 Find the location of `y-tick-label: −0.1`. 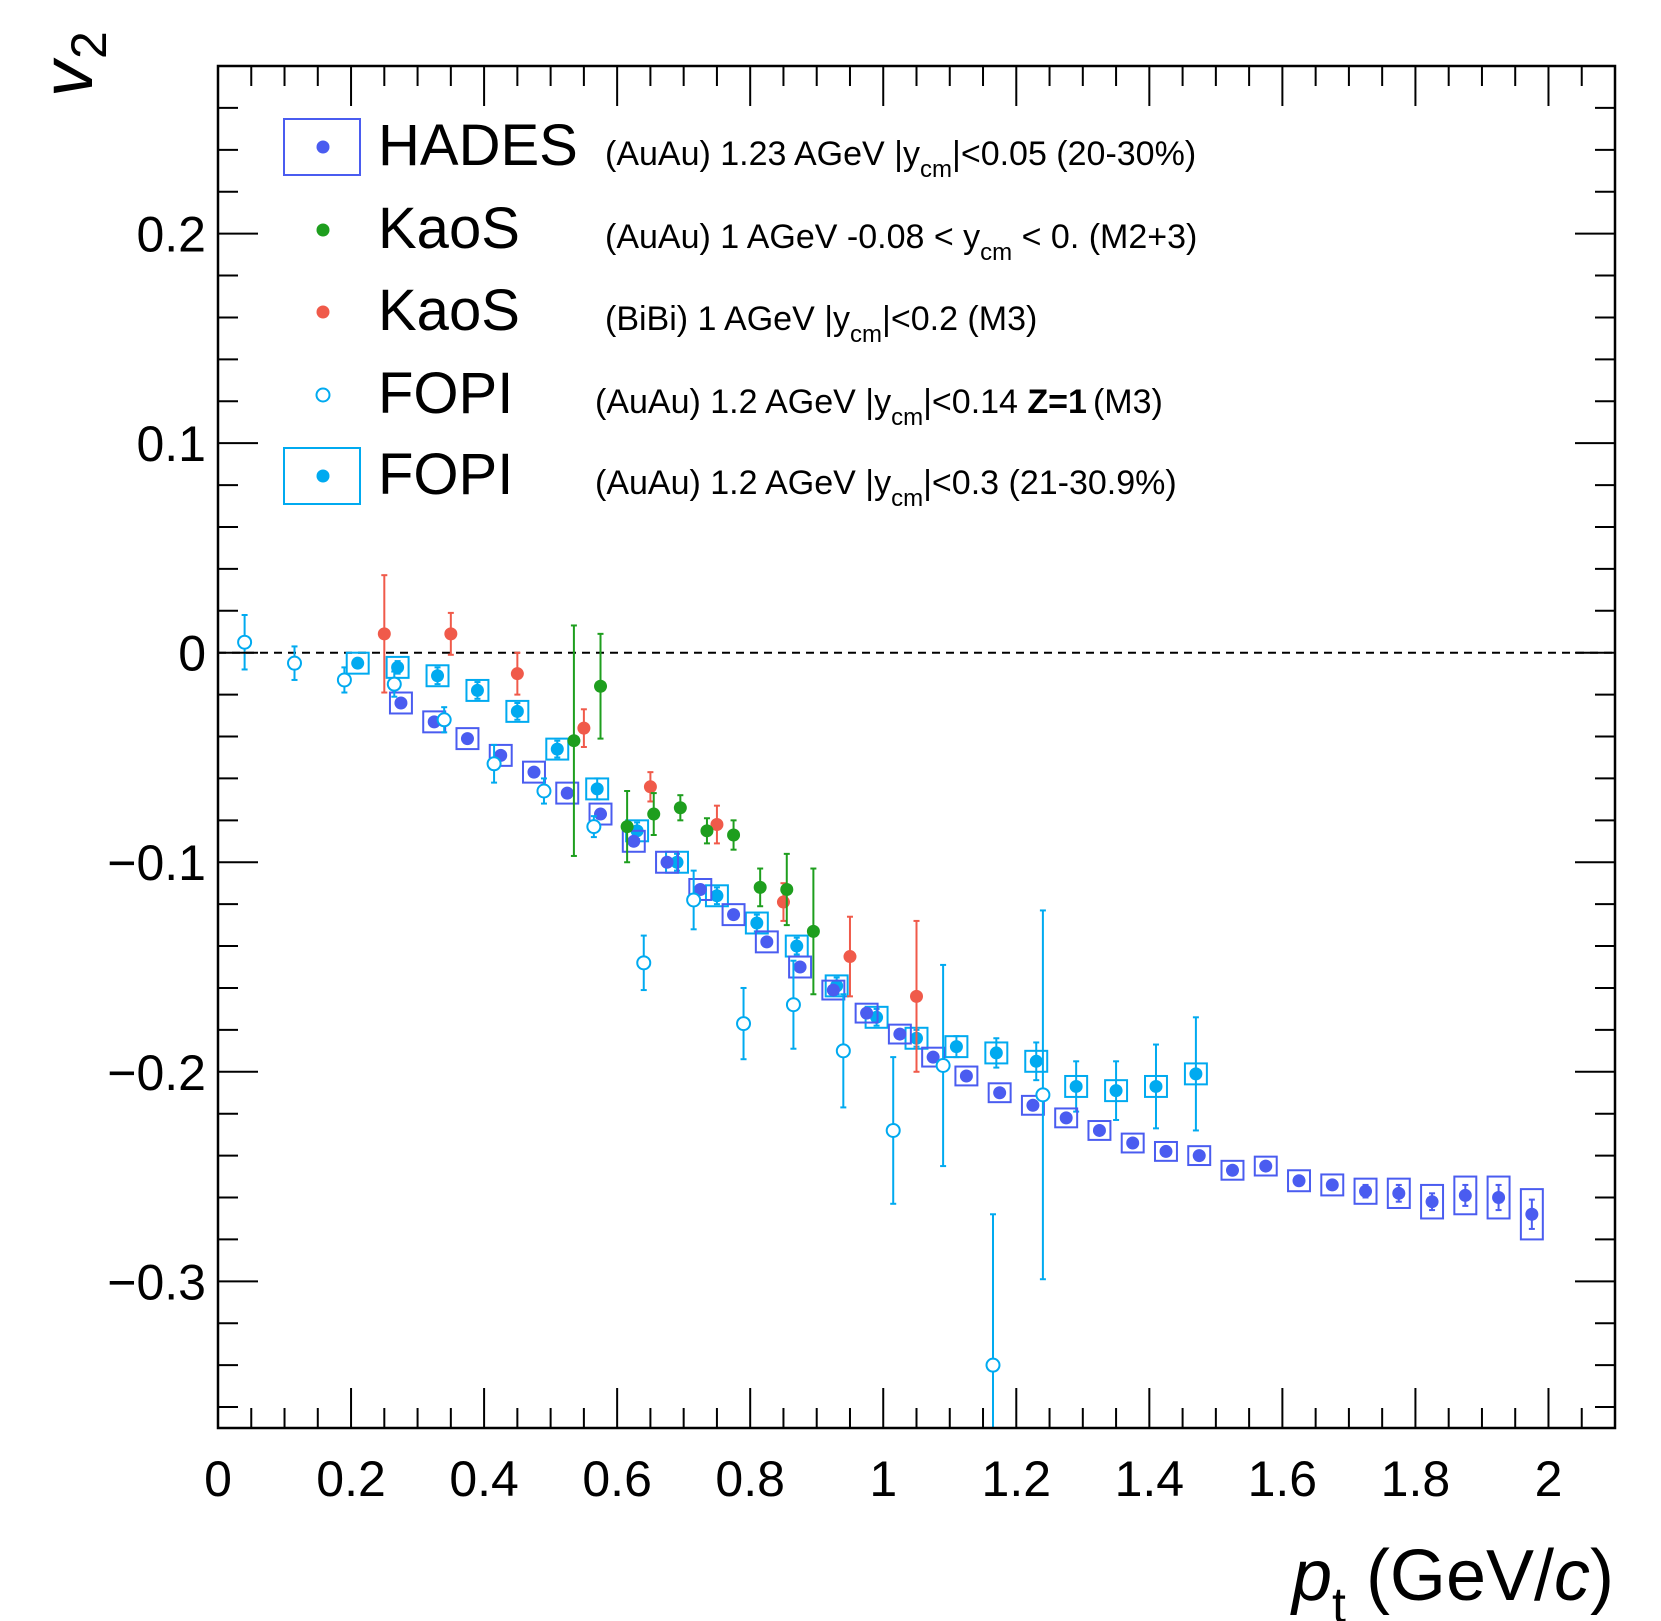

y-tick-label: −0.1 is located at coordinates (156, 863).